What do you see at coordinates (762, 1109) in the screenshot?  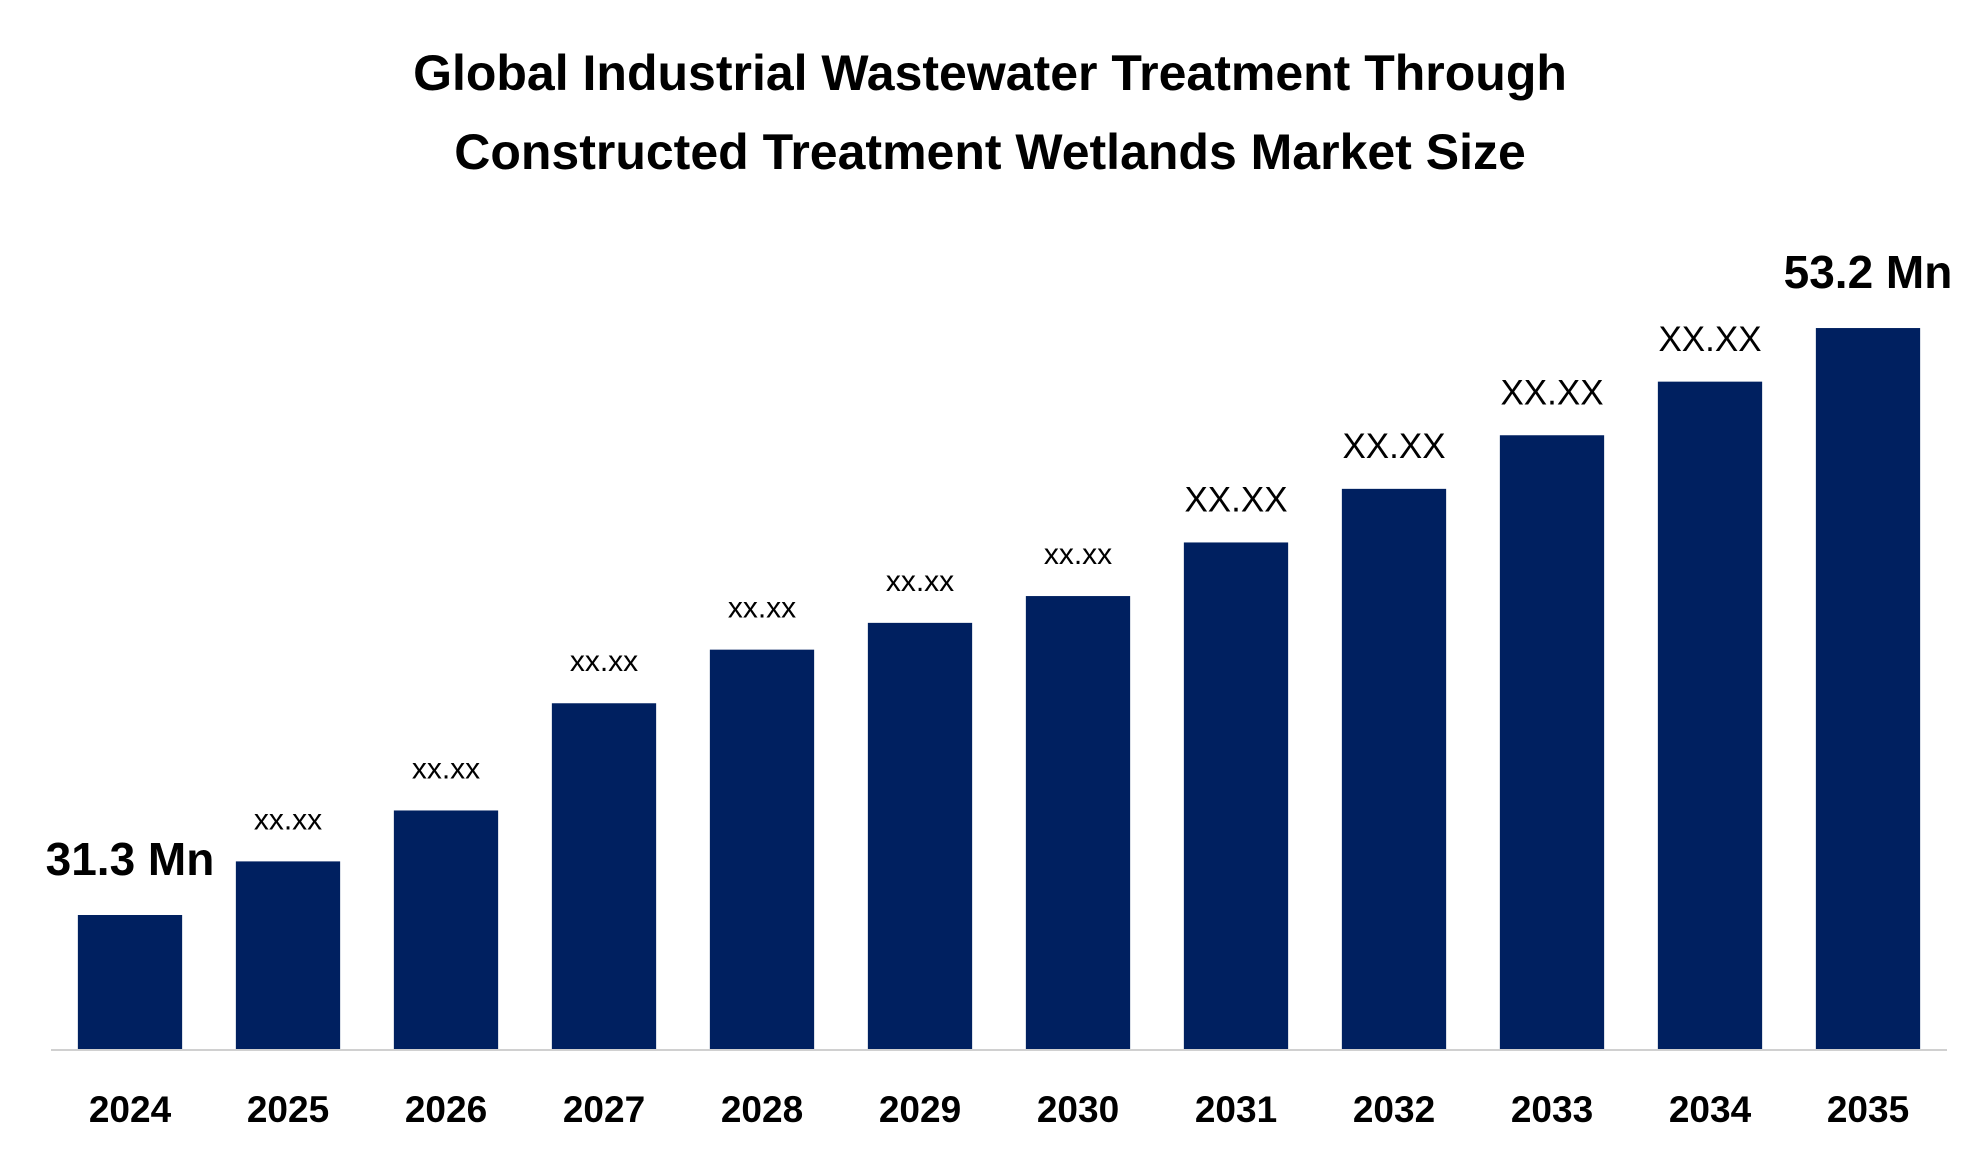 I see `x-tick-label: 2028` at bounding box center [762, 1109].